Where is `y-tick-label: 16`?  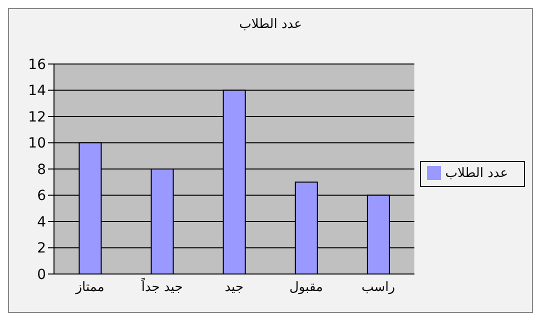
y-tick-label: 16 is located at coordinates (37, 64).